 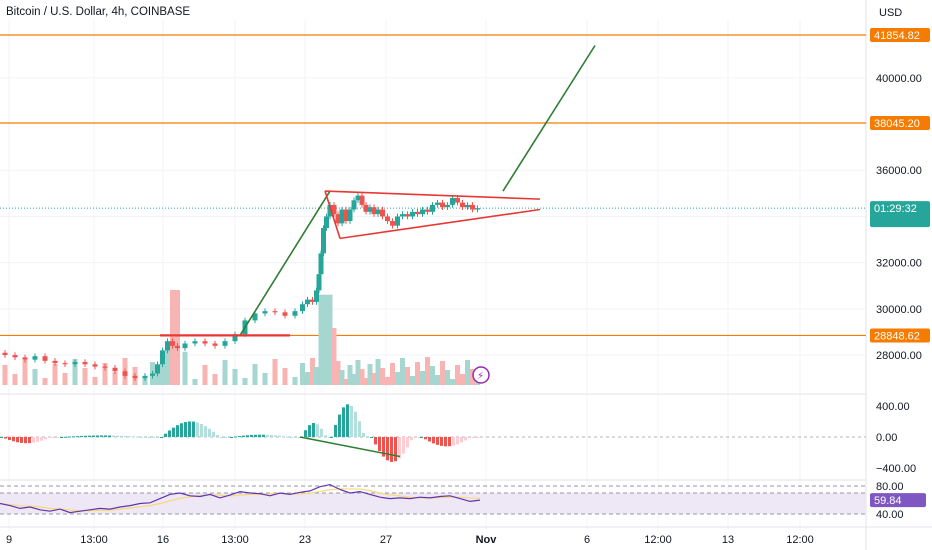 What do you see at coordinates (899, 310) in the screenshot?
I see `price-tick-label: 30000.00` at bounding box center [899, 310].